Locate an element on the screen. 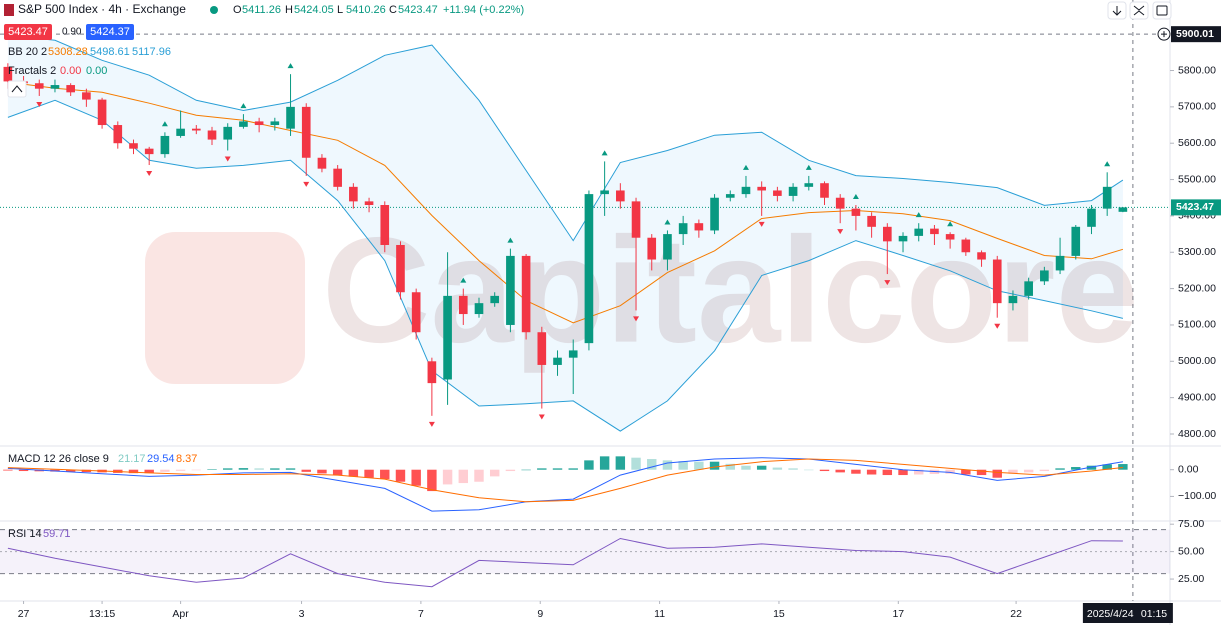 The height and width of the screenshot is (625, 1221). ask-price: 5424.37 is located at coordinates (110, 32).